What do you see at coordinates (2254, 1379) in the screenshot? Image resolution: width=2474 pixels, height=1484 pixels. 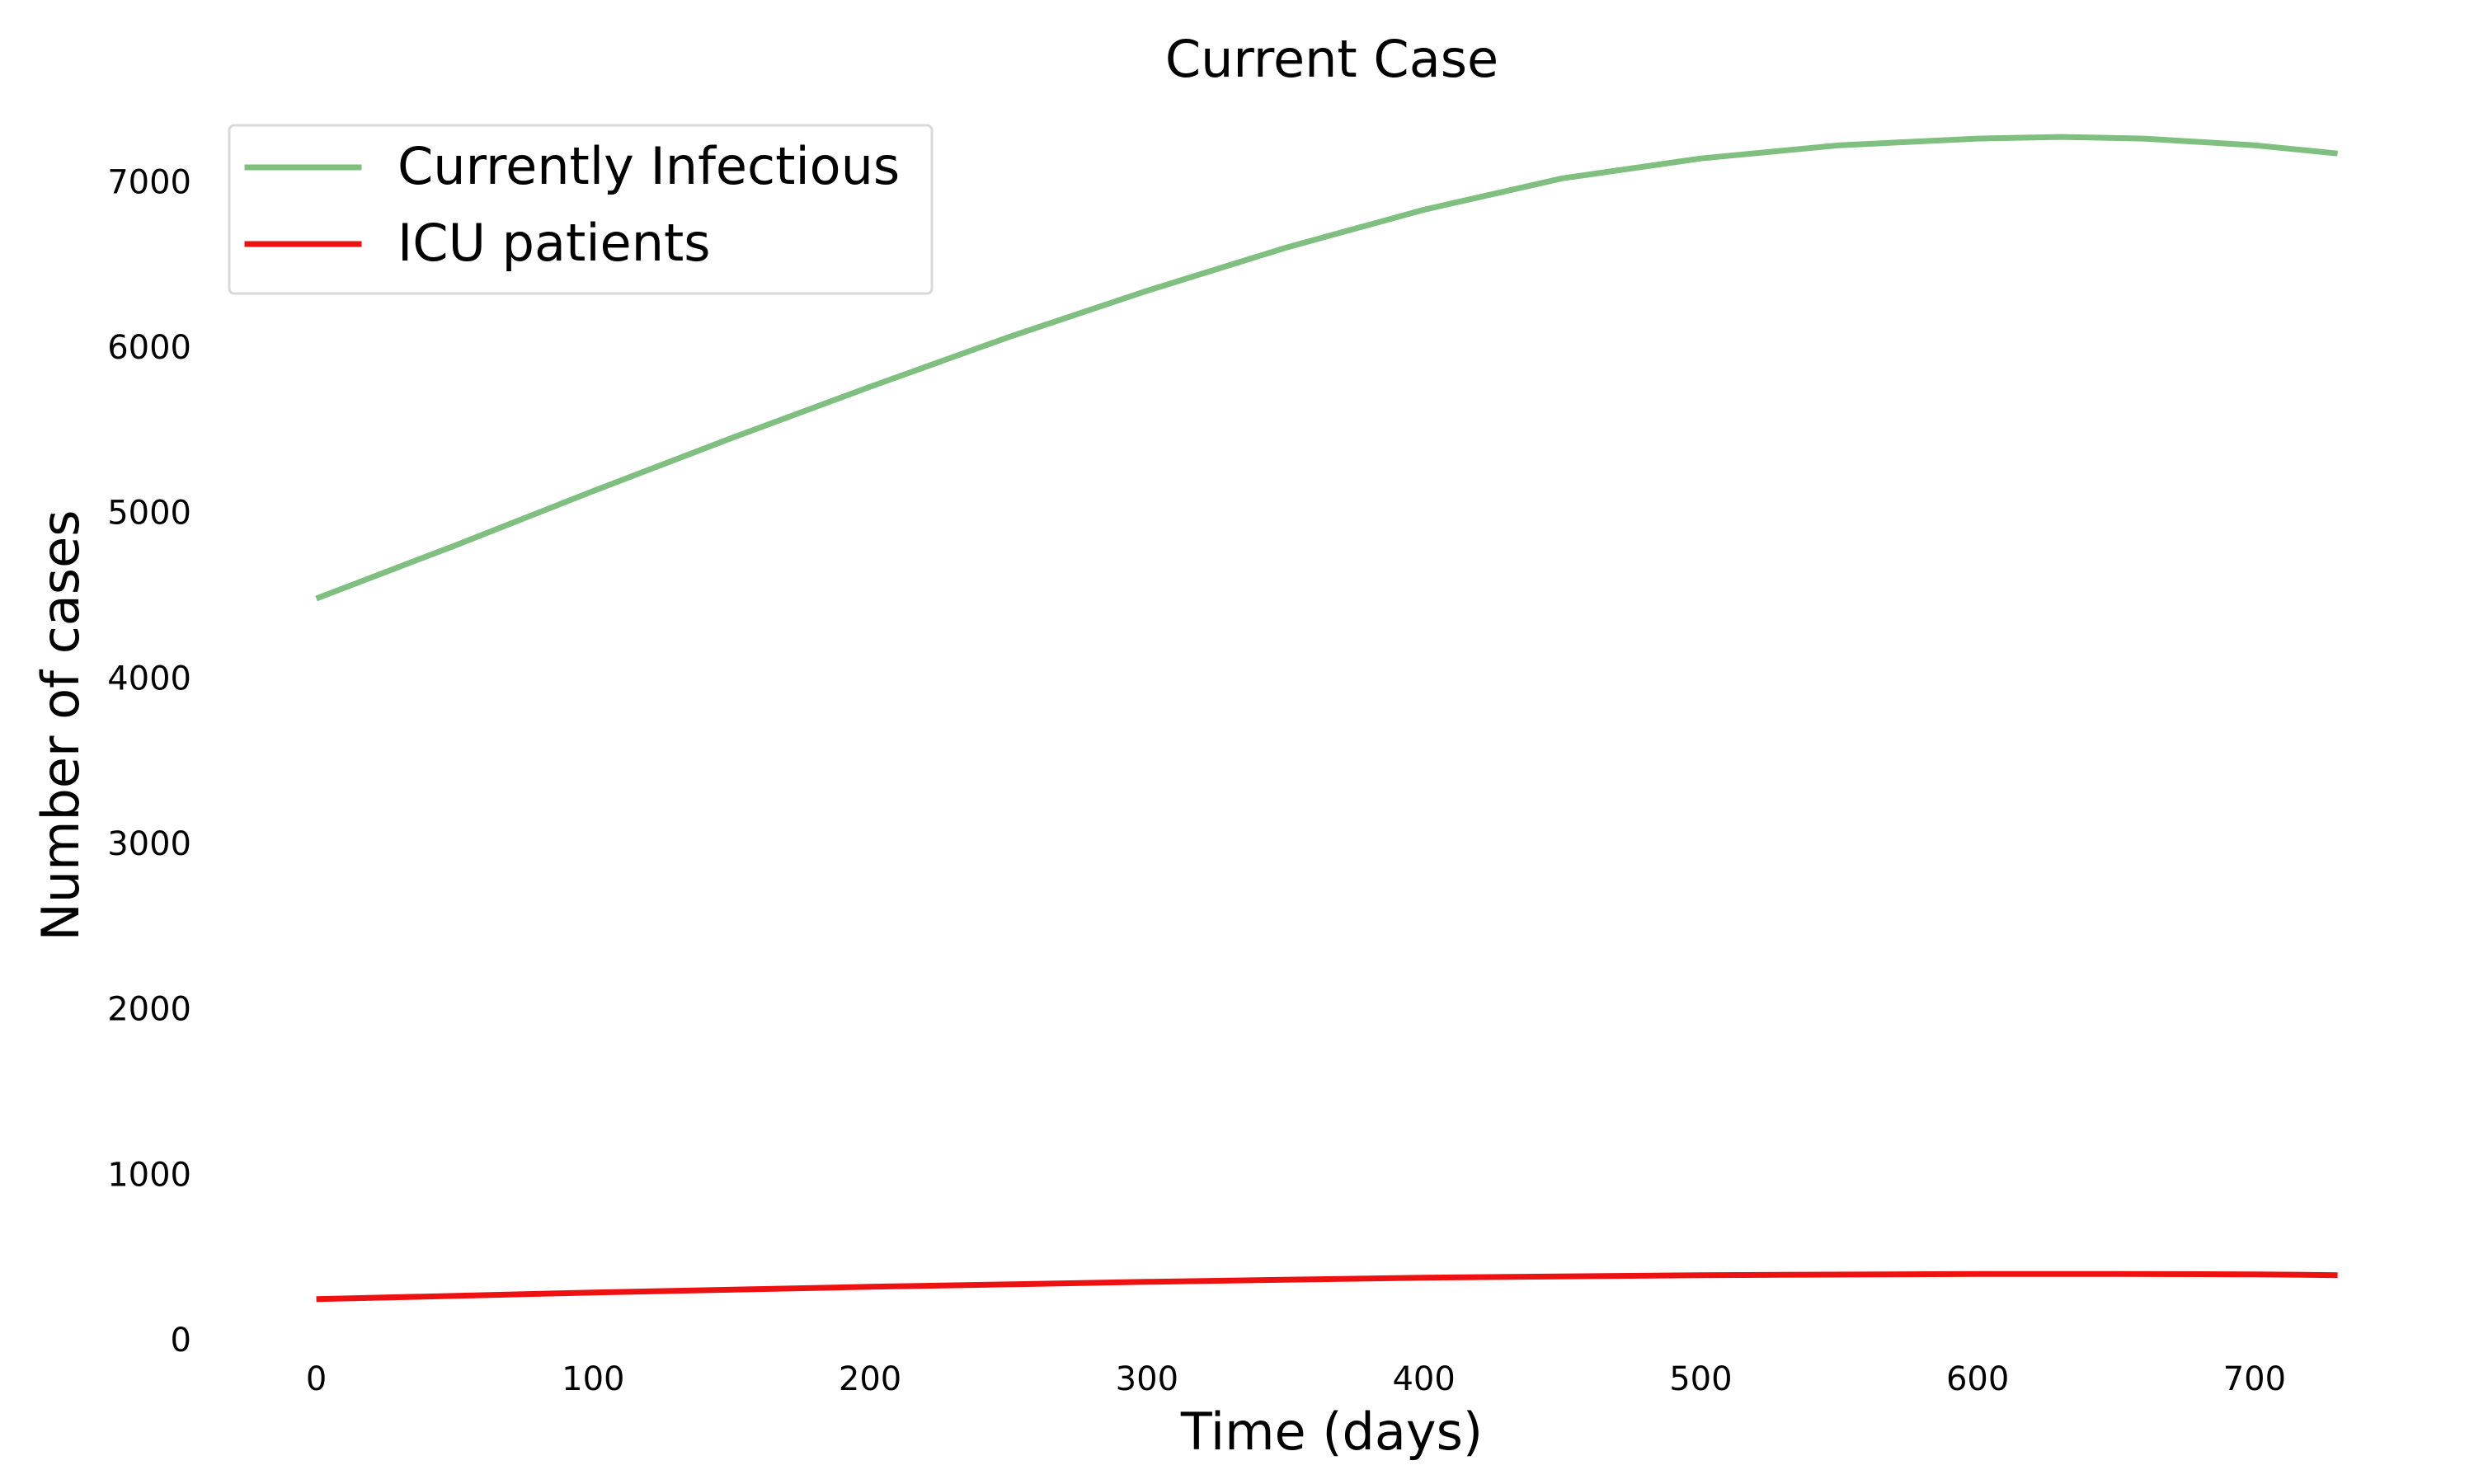 I see `x-tick-label: 700` at bounding box center [2254, 1379].